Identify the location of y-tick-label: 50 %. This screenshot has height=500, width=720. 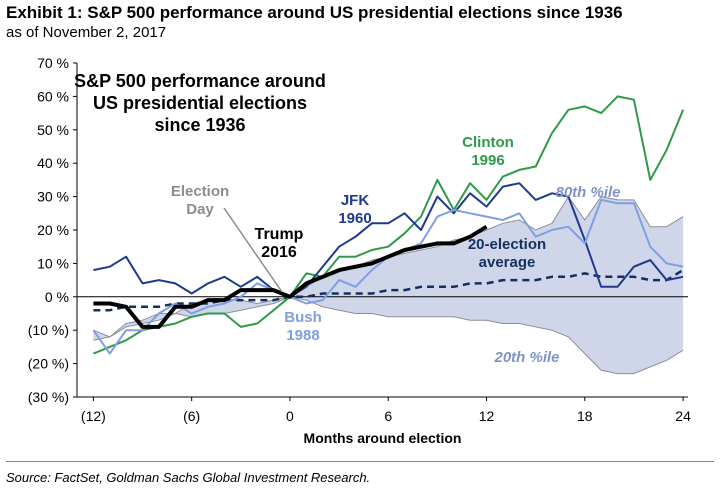
(53, 130).